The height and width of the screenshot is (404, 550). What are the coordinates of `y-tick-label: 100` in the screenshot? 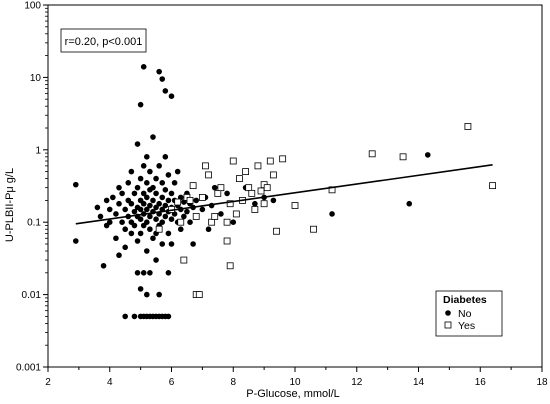 It's located at (32, 6).